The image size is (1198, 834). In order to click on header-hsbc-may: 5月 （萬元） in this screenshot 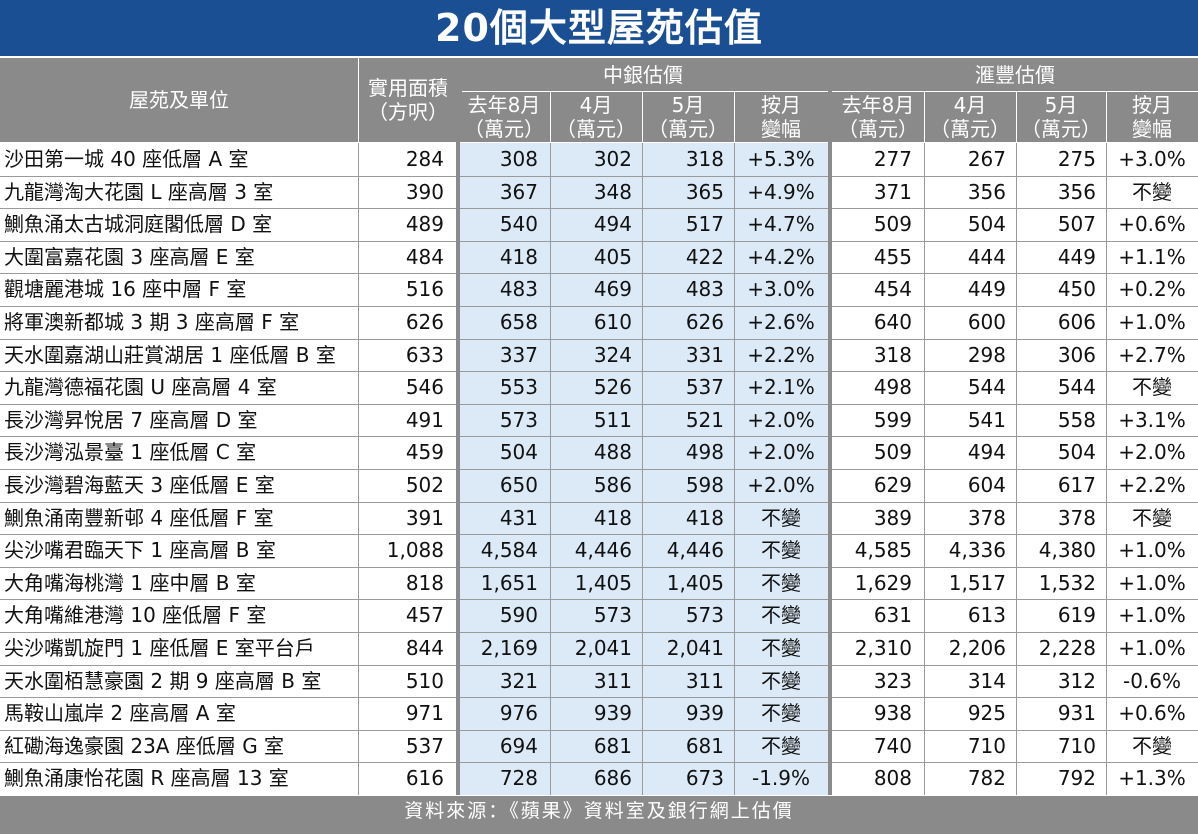, I will do `click(1061, 117)`.